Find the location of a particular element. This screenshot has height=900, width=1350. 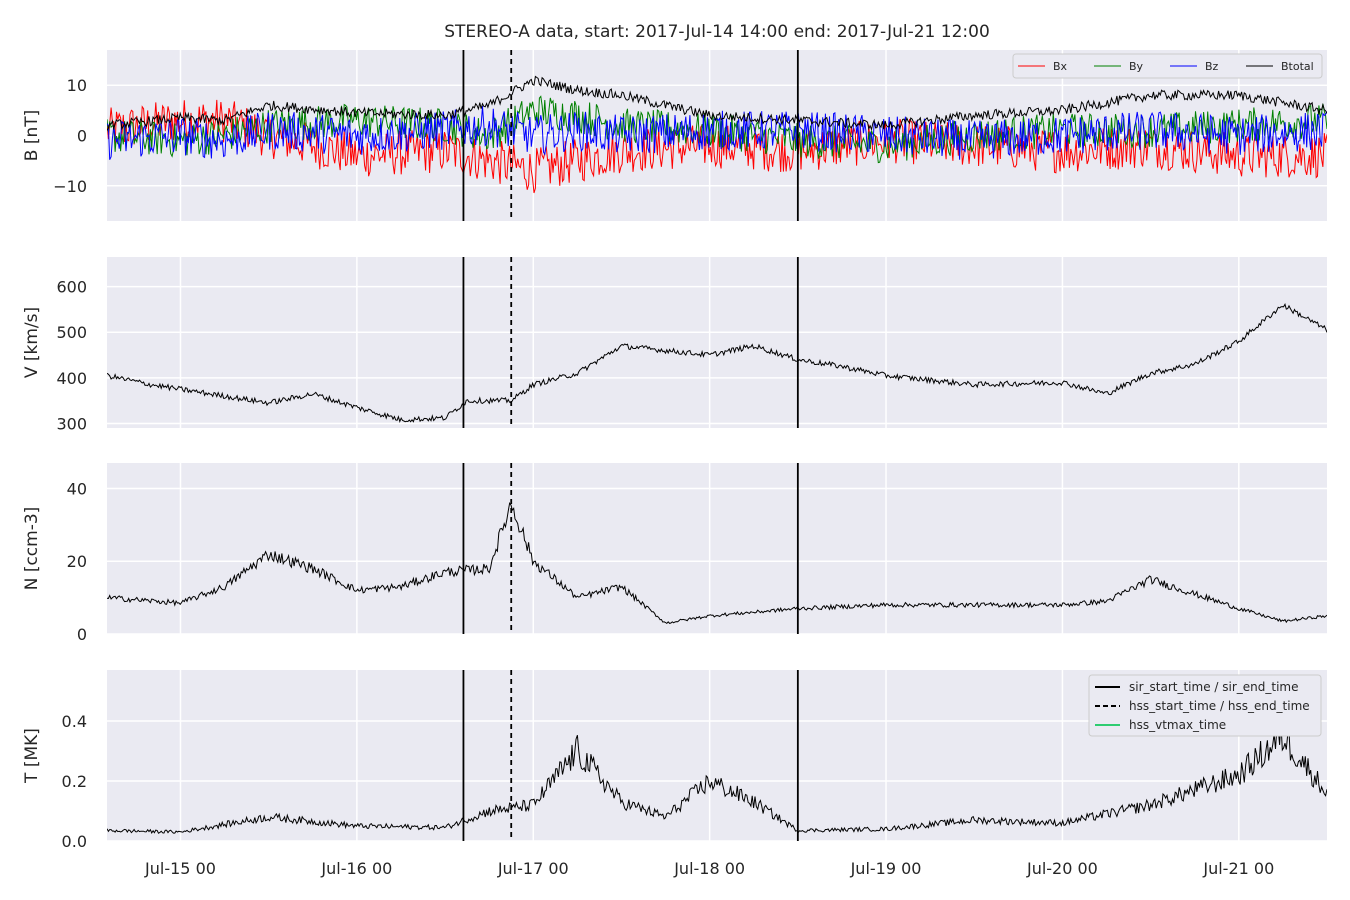

legend-label: Btotal is located at coordinates (1297, 66).